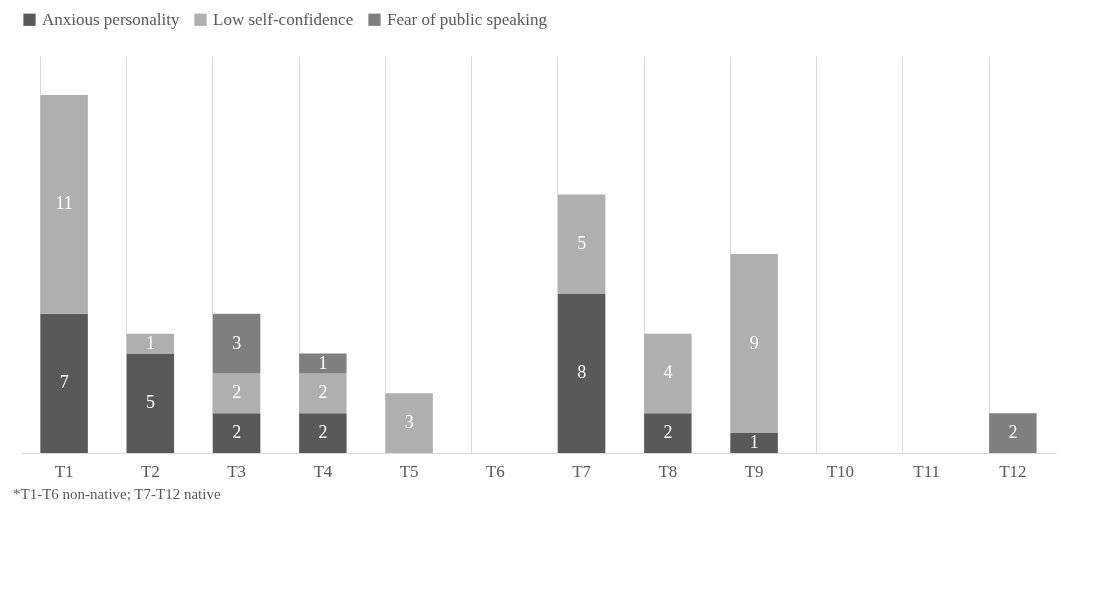 This screenshot has height=609, width=1102. Describe the element at coordinates (283, 19) in the screenshot. I see `legend-label: Low self-confidence` at that location.